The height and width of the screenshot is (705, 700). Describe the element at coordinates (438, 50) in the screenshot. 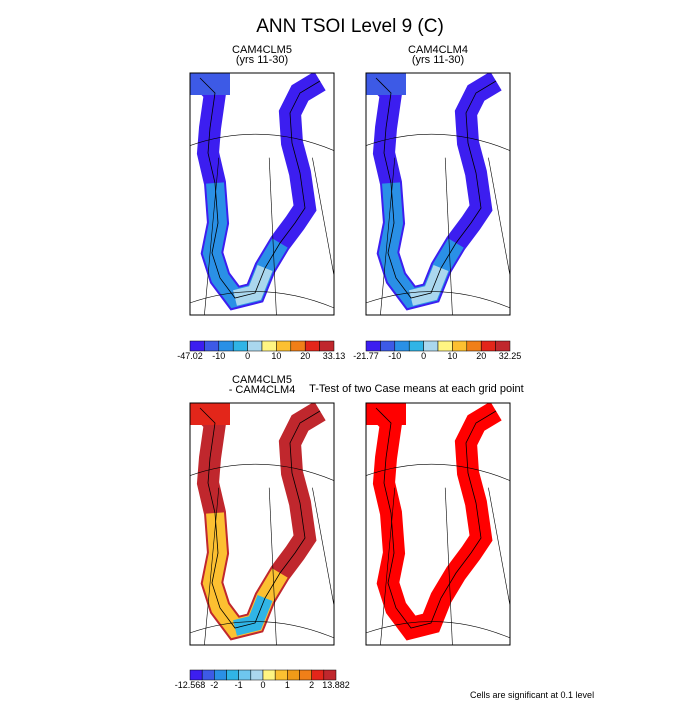

I see `panel-title: CAM4CLM4` at that location.